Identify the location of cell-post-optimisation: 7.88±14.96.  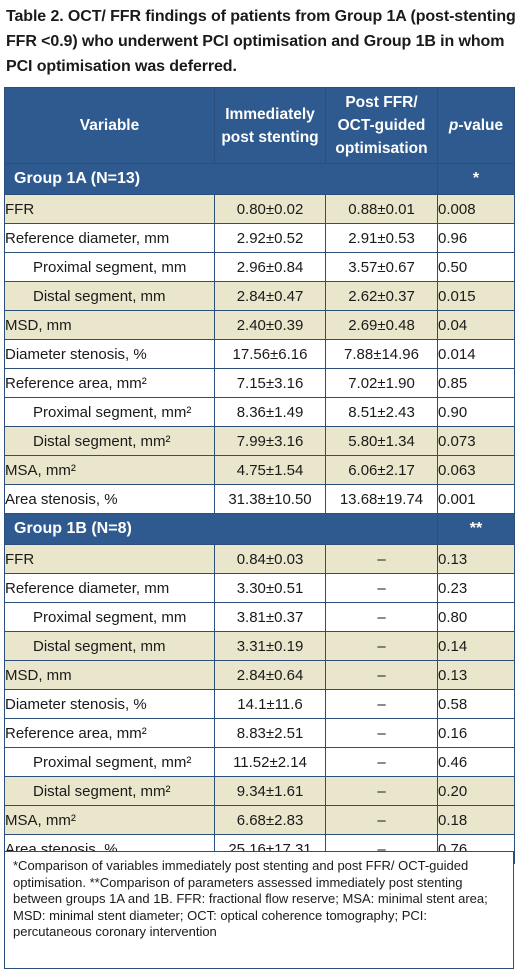
(381, 354).